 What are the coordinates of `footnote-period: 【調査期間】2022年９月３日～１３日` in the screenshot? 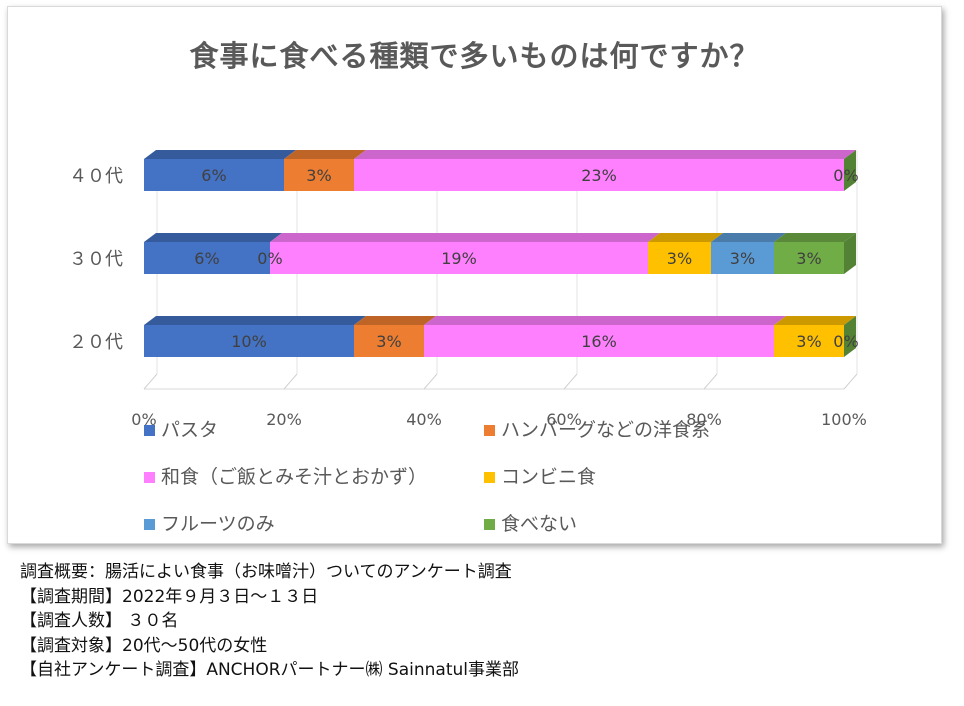 It's located at (169, 596).